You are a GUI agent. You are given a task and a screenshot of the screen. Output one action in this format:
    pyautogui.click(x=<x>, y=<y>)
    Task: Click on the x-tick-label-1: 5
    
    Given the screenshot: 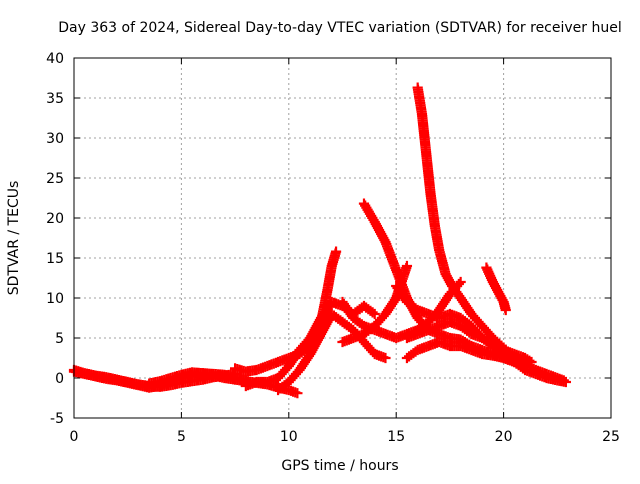 What is the action you would take?
    pyautogui.click(x=181, y=437)
    